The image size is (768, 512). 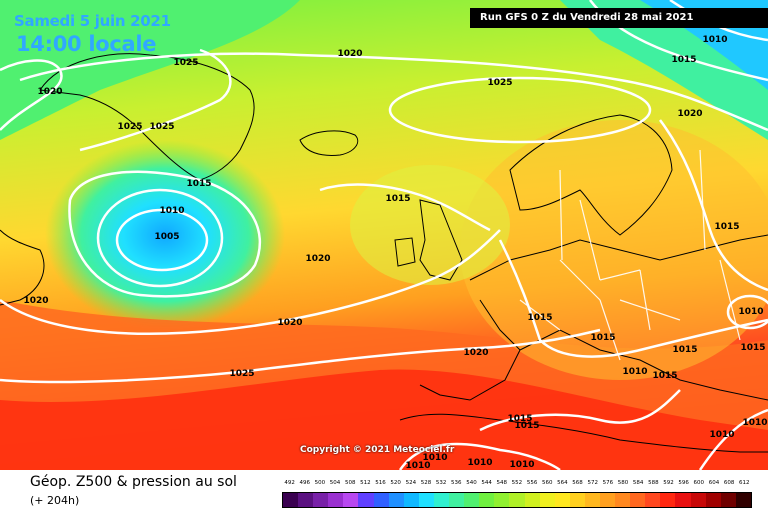 I want to click on legend-label: 516, so click(x=380, y=483).